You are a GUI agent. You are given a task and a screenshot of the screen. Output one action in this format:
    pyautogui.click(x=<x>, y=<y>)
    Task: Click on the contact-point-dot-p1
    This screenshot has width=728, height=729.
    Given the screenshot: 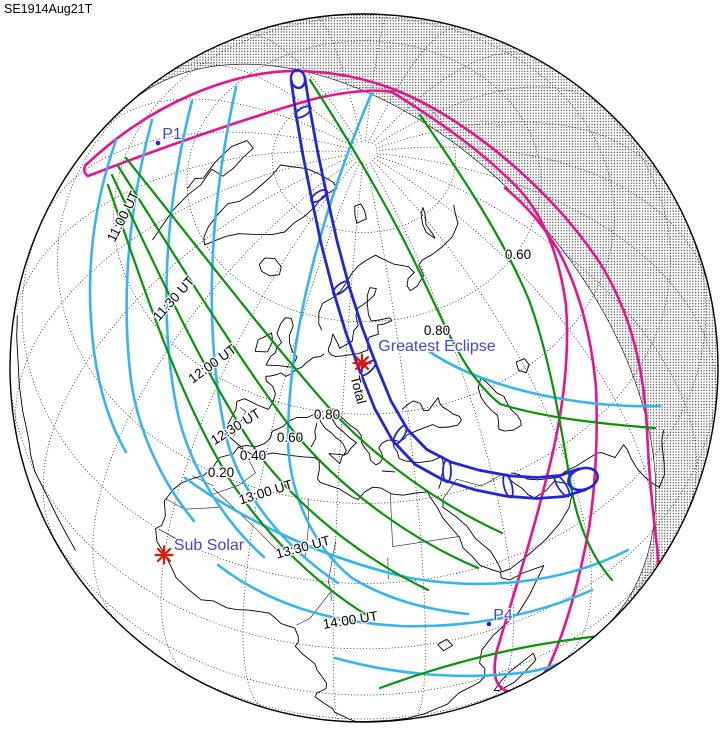 What is the action you would take?
    pyautogui.click(x=158, y=143)
    